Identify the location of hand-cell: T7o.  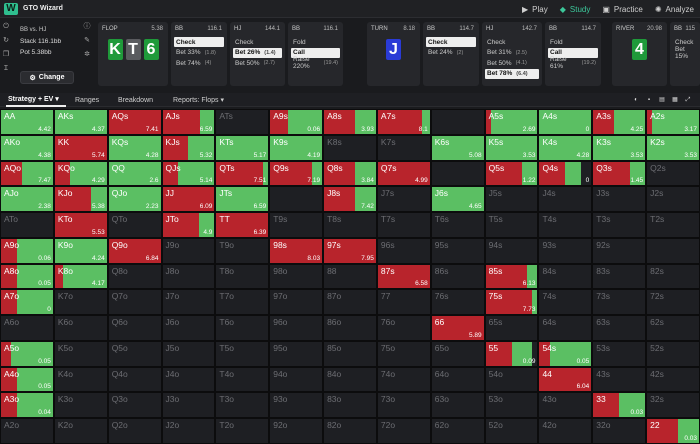
(242, 302).